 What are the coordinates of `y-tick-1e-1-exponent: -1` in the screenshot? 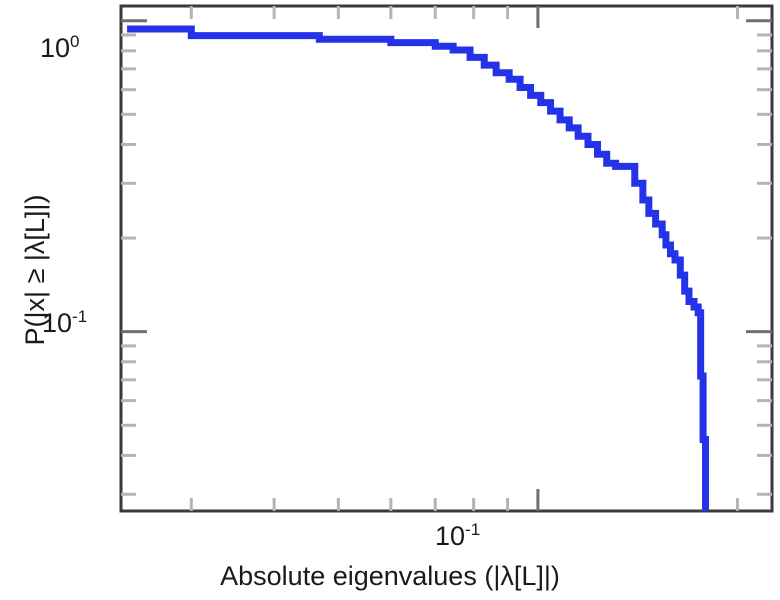 It's located at (80, 316).